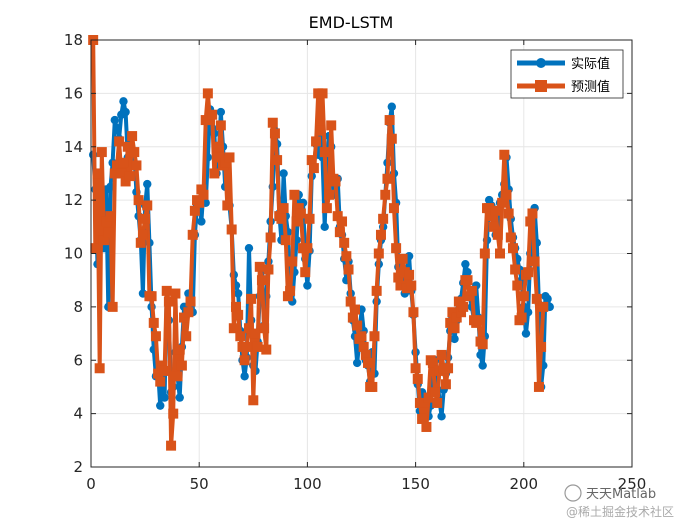 Image resolution: width=700 pixels, height=525 pixels. I want to click on x-tick-label: 250, so click(632, 484).